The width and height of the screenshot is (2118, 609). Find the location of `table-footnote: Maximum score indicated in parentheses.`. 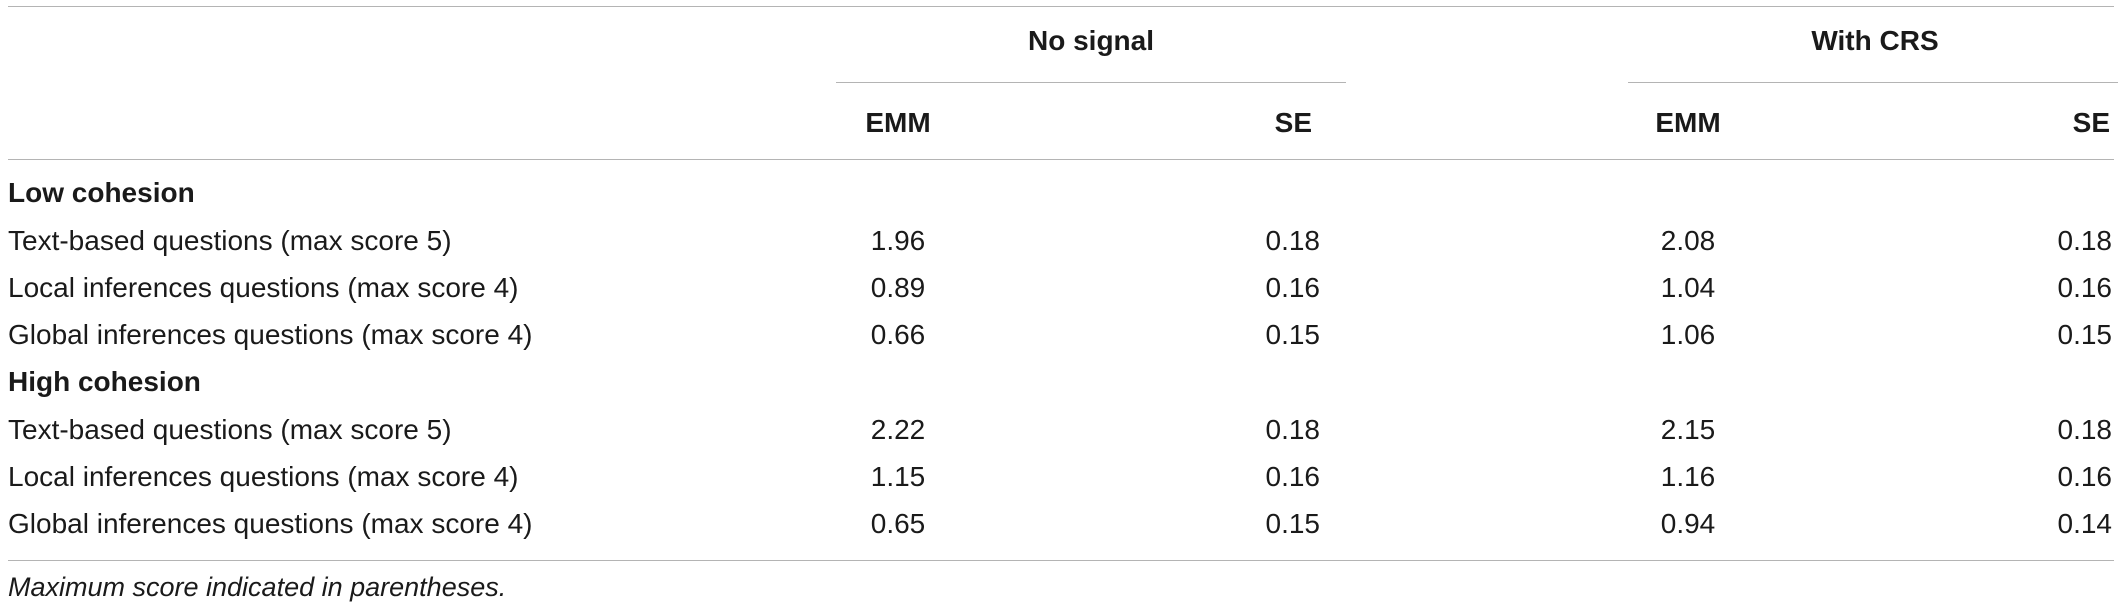

table-footnote: Maximum score indicated in parentheses. is located at coordinates (257, 587).